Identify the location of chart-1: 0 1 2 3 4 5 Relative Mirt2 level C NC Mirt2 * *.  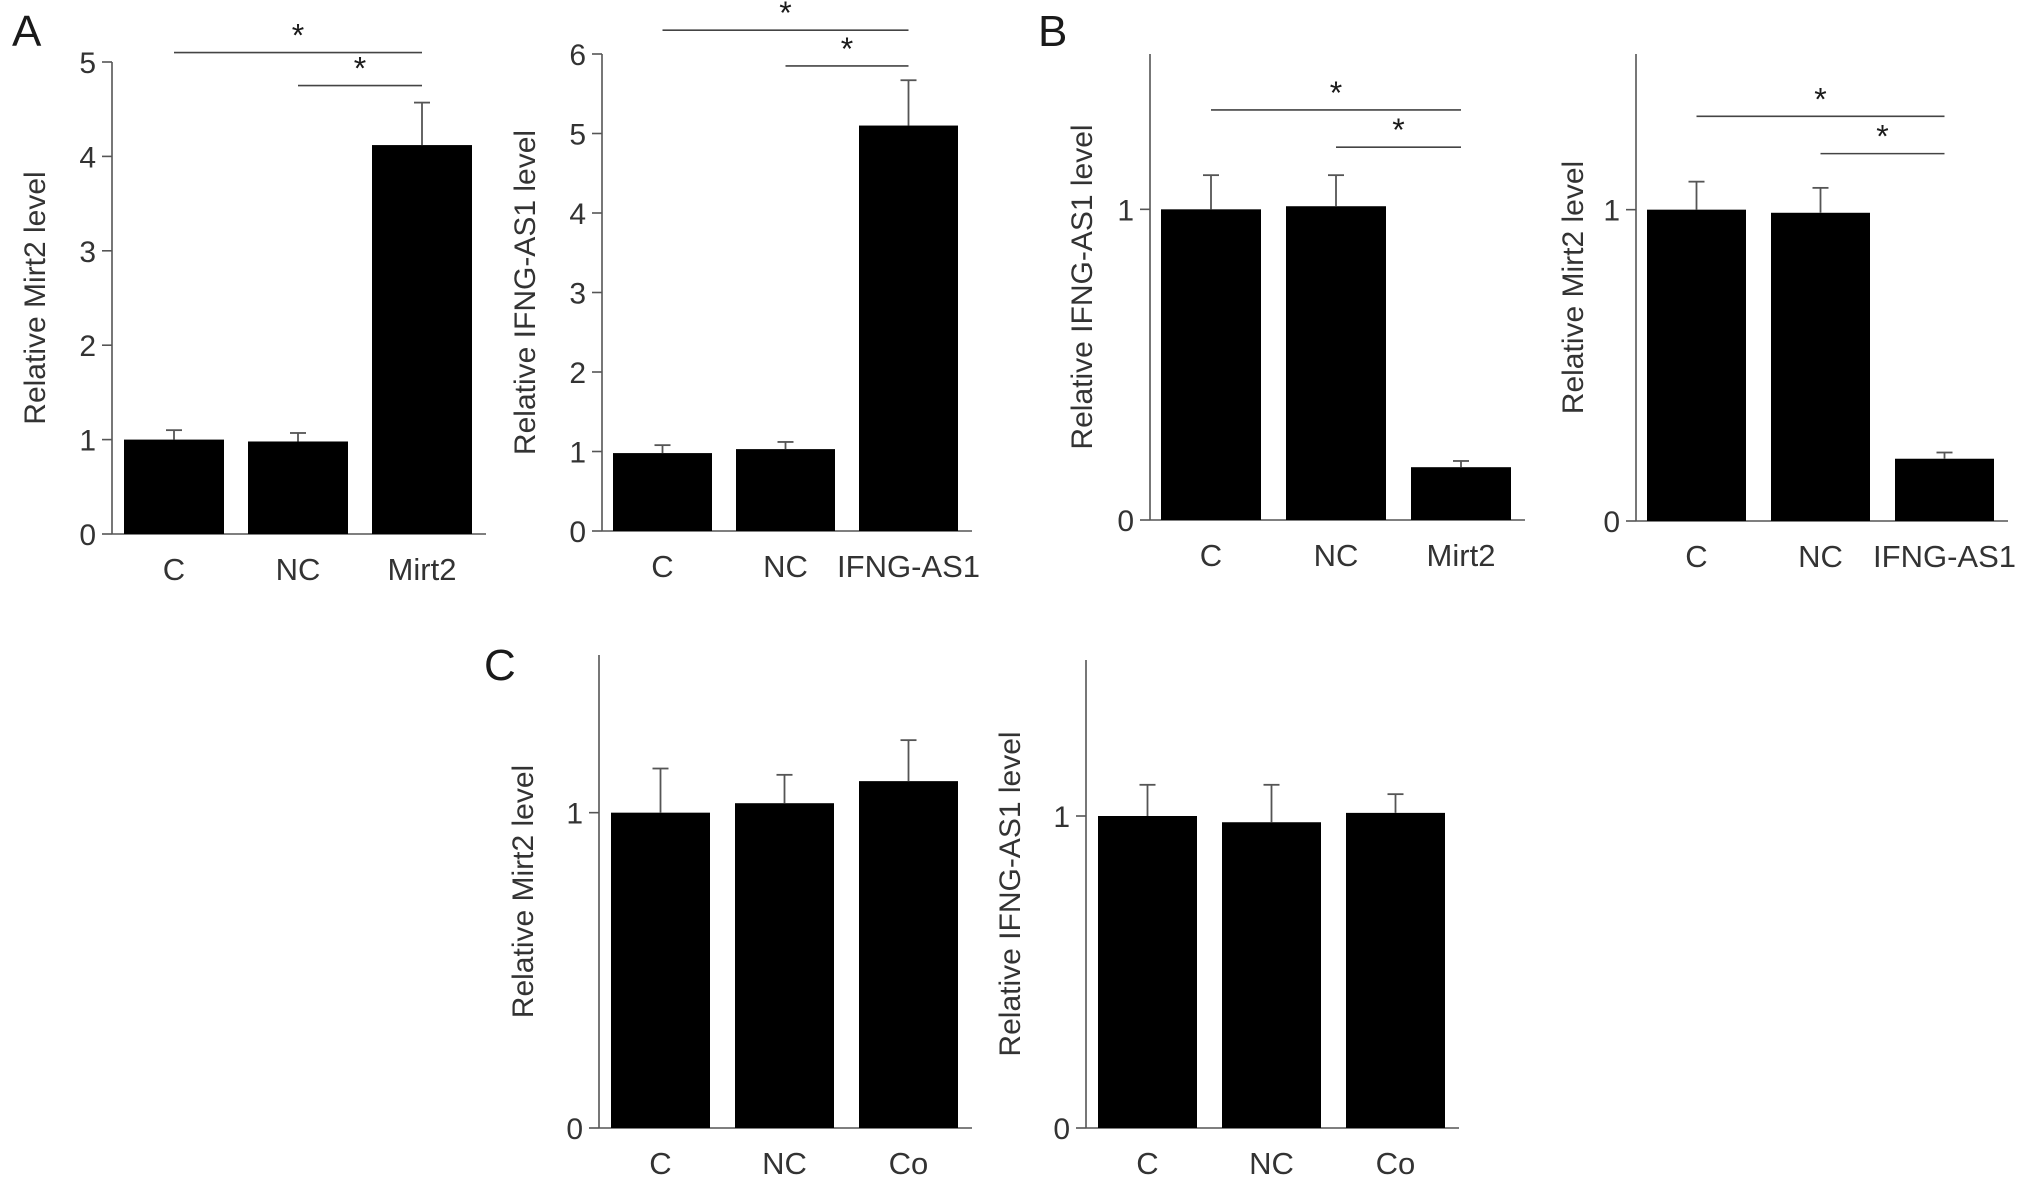
(252, 302).